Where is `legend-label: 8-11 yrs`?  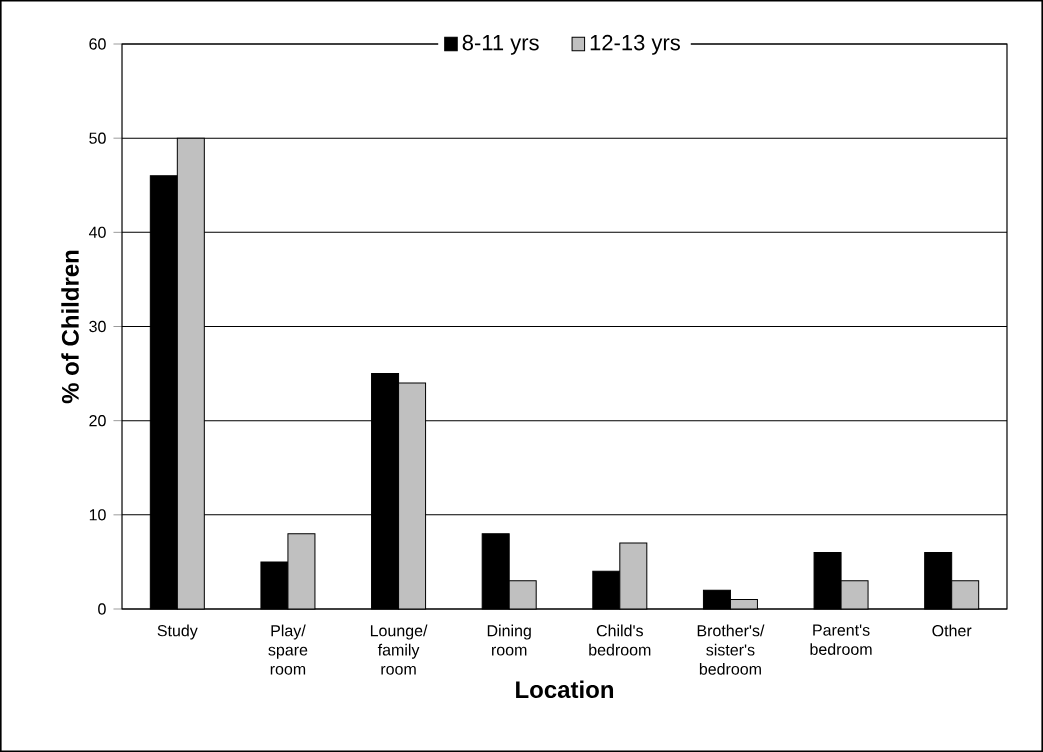 legend-label: 8-11 yrs is located at coordinates (500, 44).